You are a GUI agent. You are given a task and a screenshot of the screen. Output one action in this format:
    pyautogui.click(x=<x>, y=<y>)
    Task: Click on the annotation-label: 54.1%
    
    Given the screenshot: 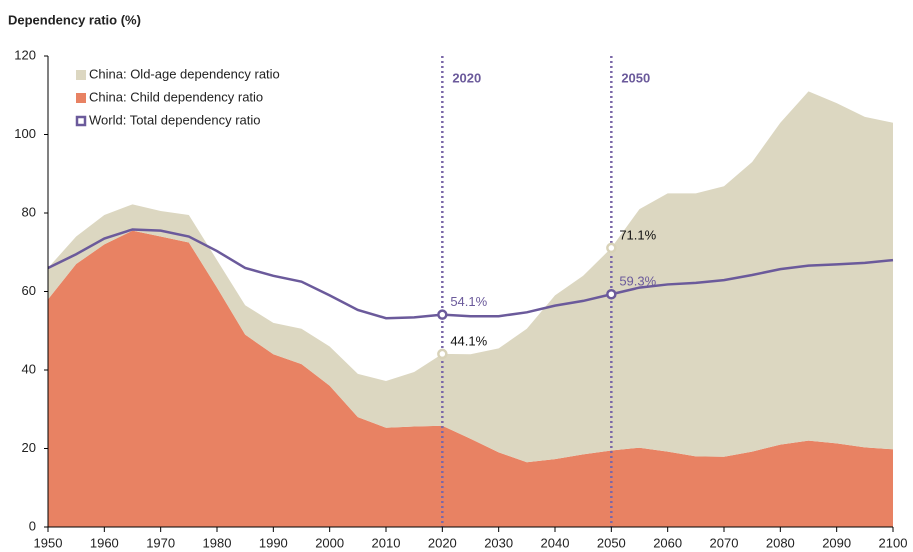 What is the action you would take?
    pyautogui.click(x=468, y=301)
    